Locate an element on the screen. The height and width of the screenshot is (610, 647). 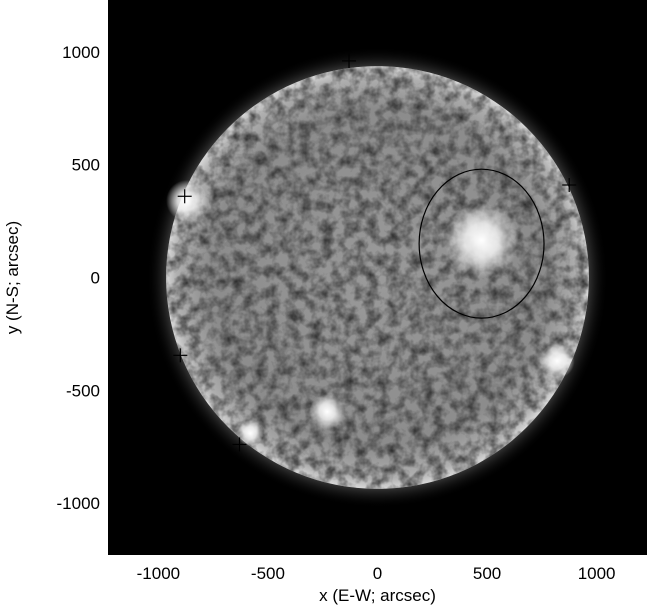
x-tick-label: -500 is located at coordinates (268, 573).